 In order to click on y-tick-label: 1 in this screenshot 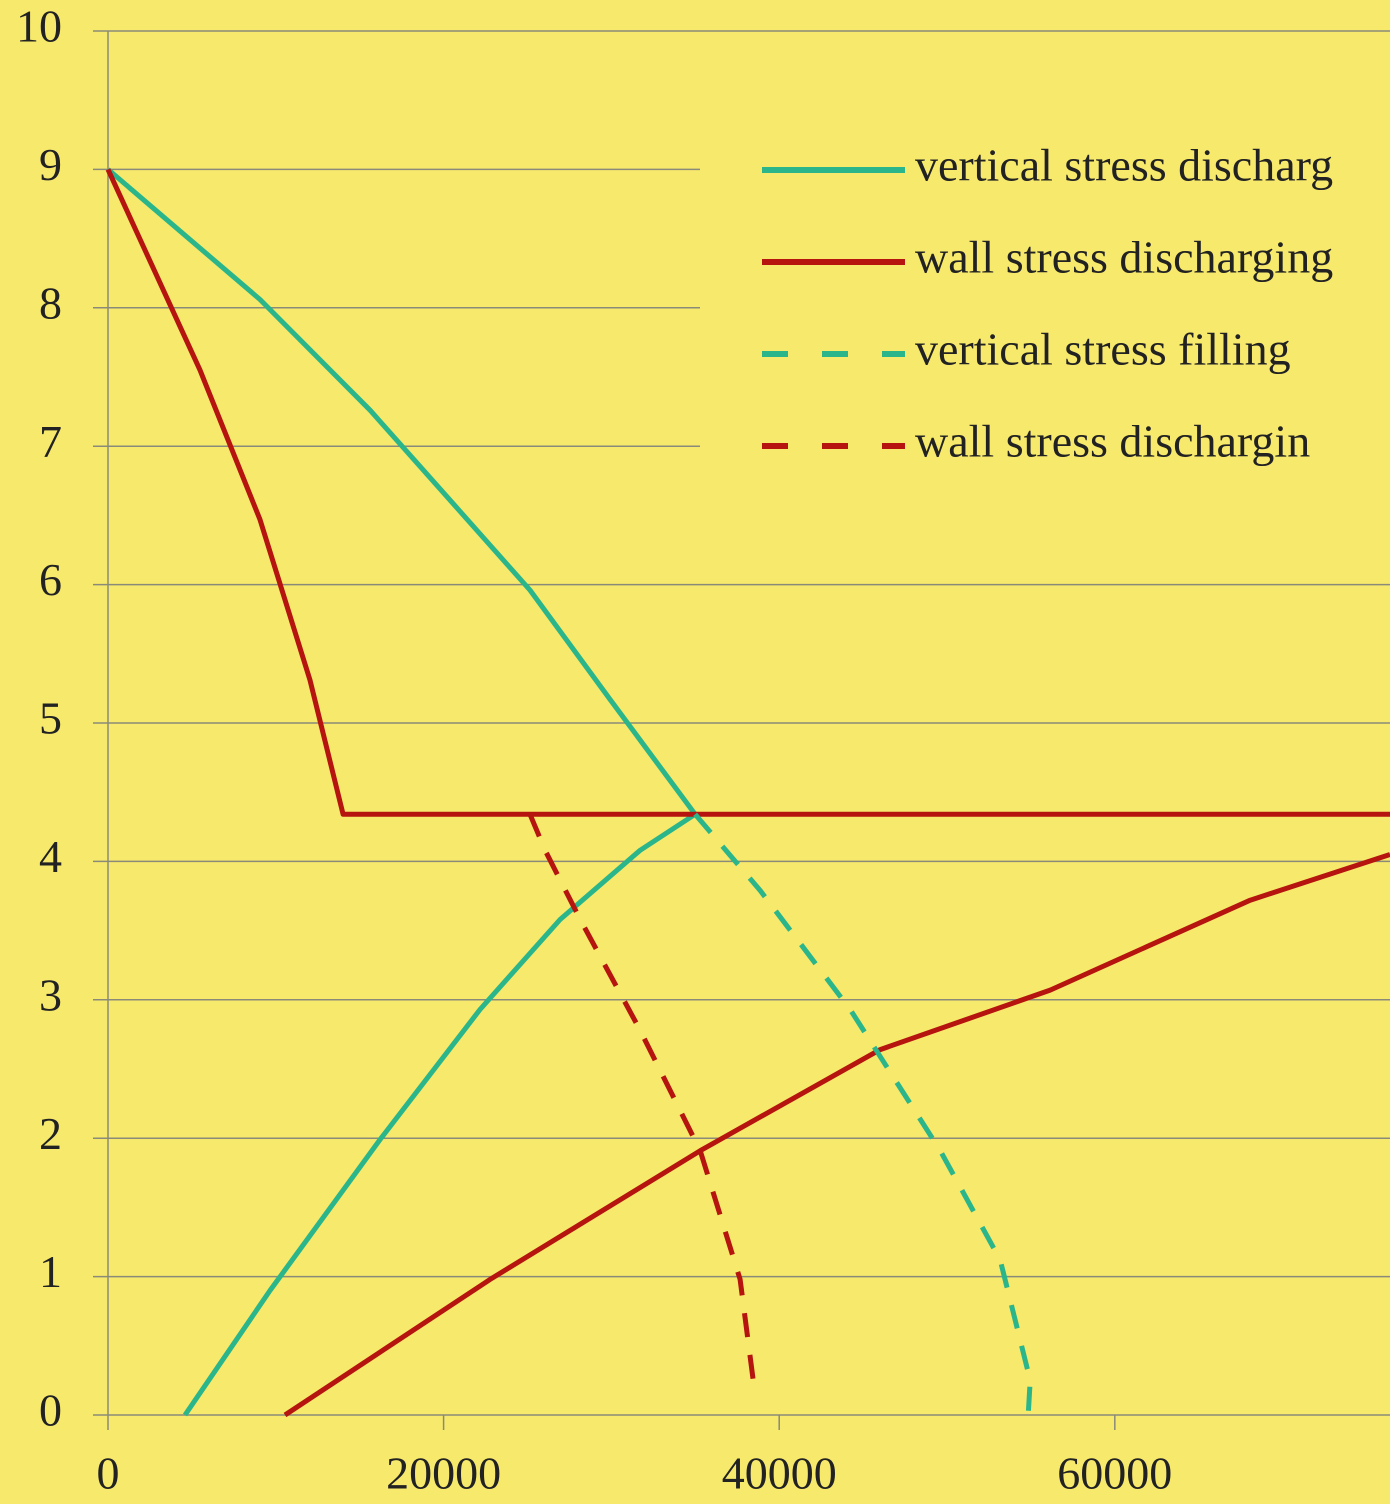, I will do `click(50, 1271)`.